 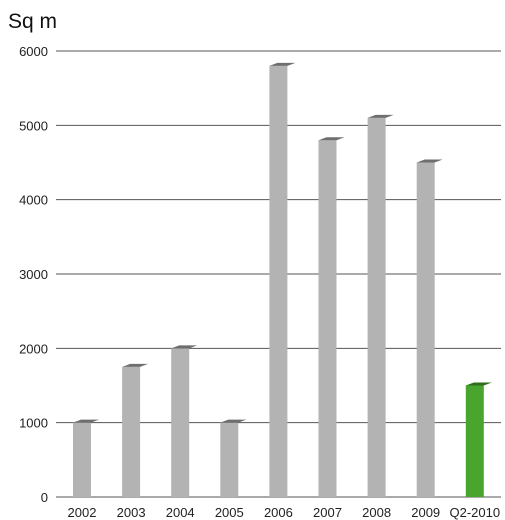 I want to click on bar-2006, so click(x=282, y=279).